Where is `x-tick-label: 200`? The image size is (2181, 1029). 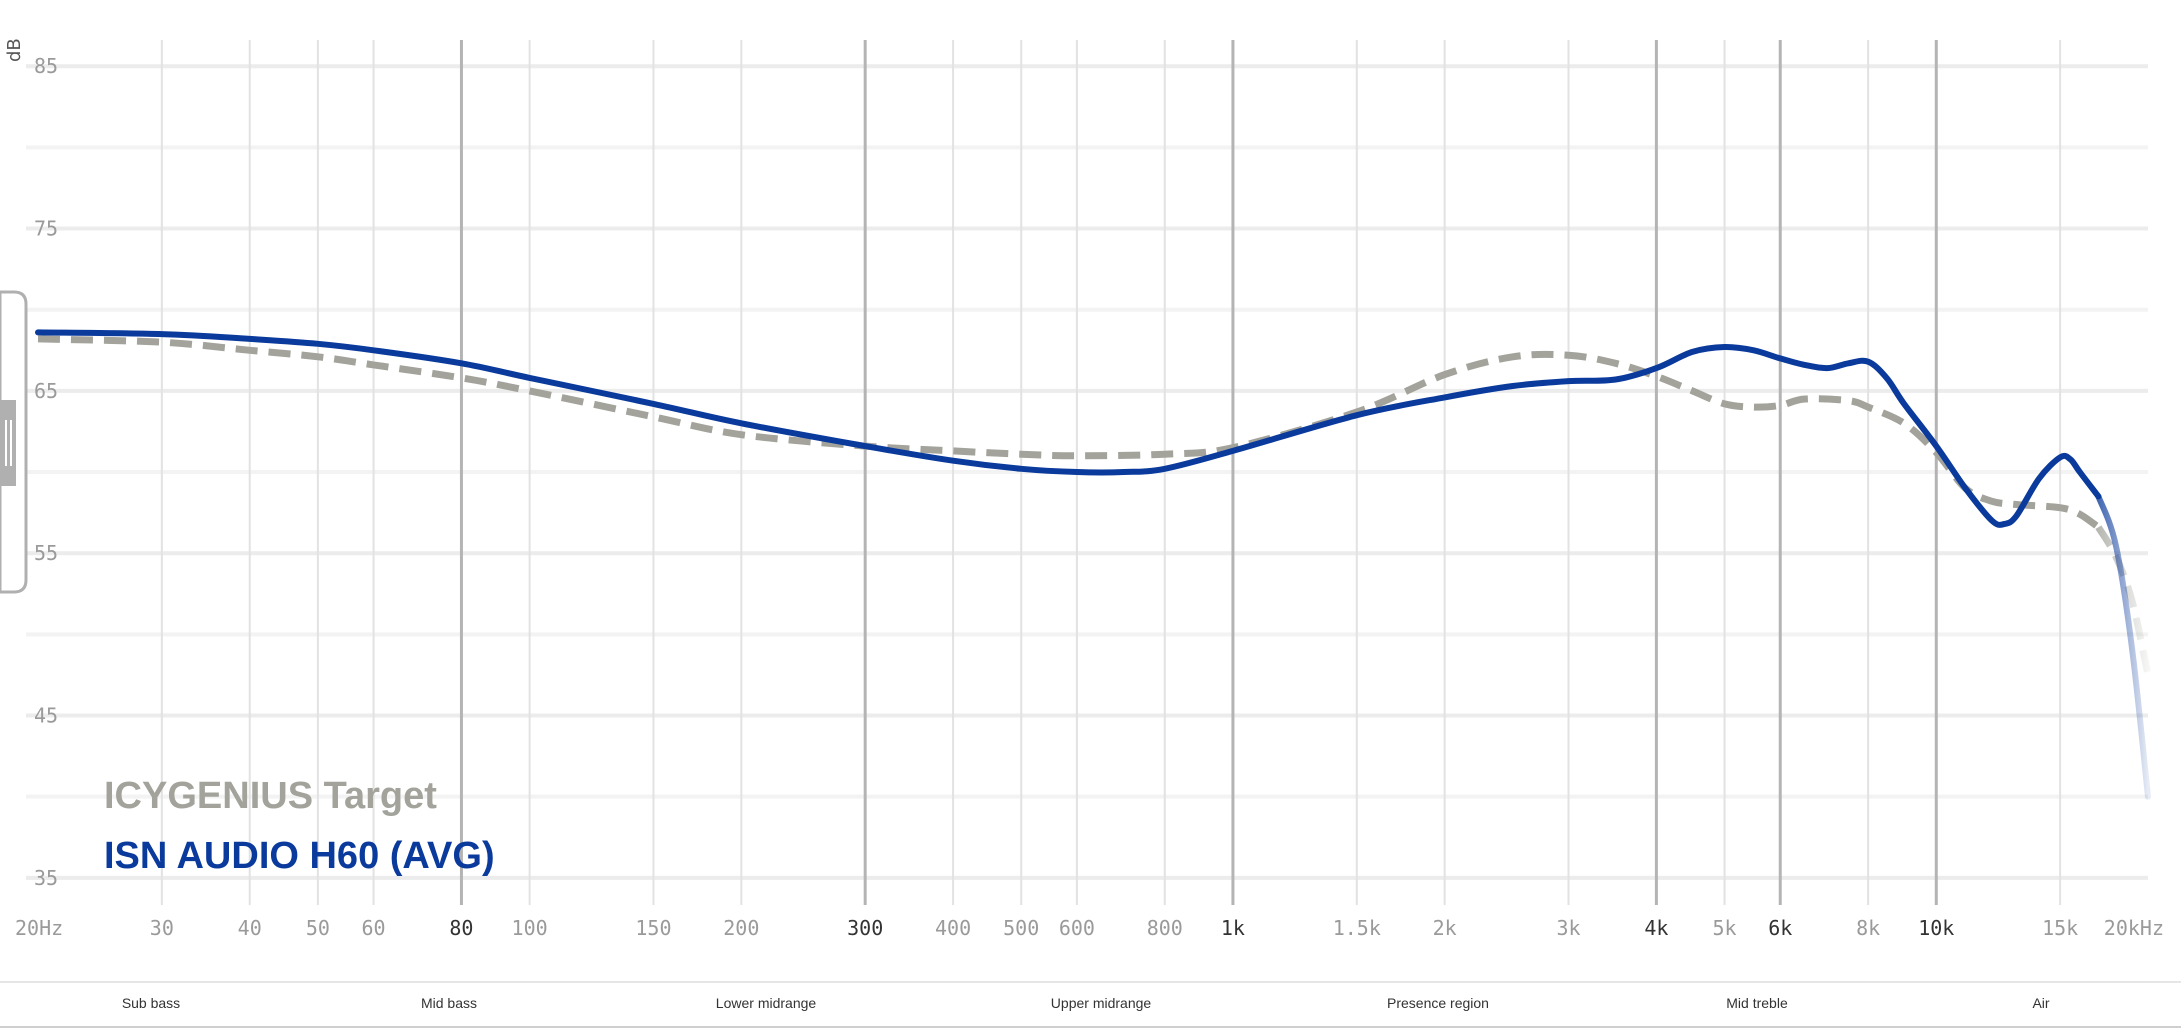 x-tick-label: 200 is located at coordinates (741, 928).